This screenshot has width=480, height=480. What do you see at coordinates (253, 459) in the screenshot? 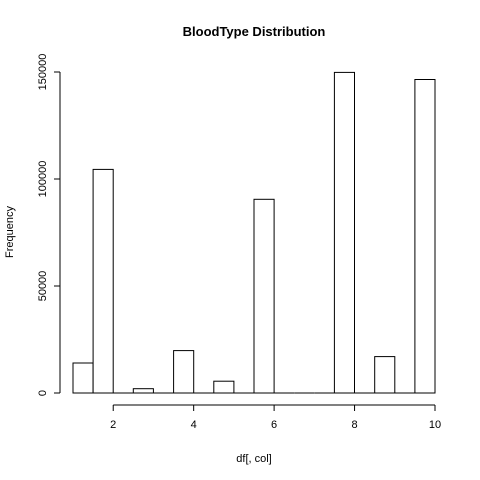
I see `x-axis-label: df[, col]` at bounding box center [253, 459].